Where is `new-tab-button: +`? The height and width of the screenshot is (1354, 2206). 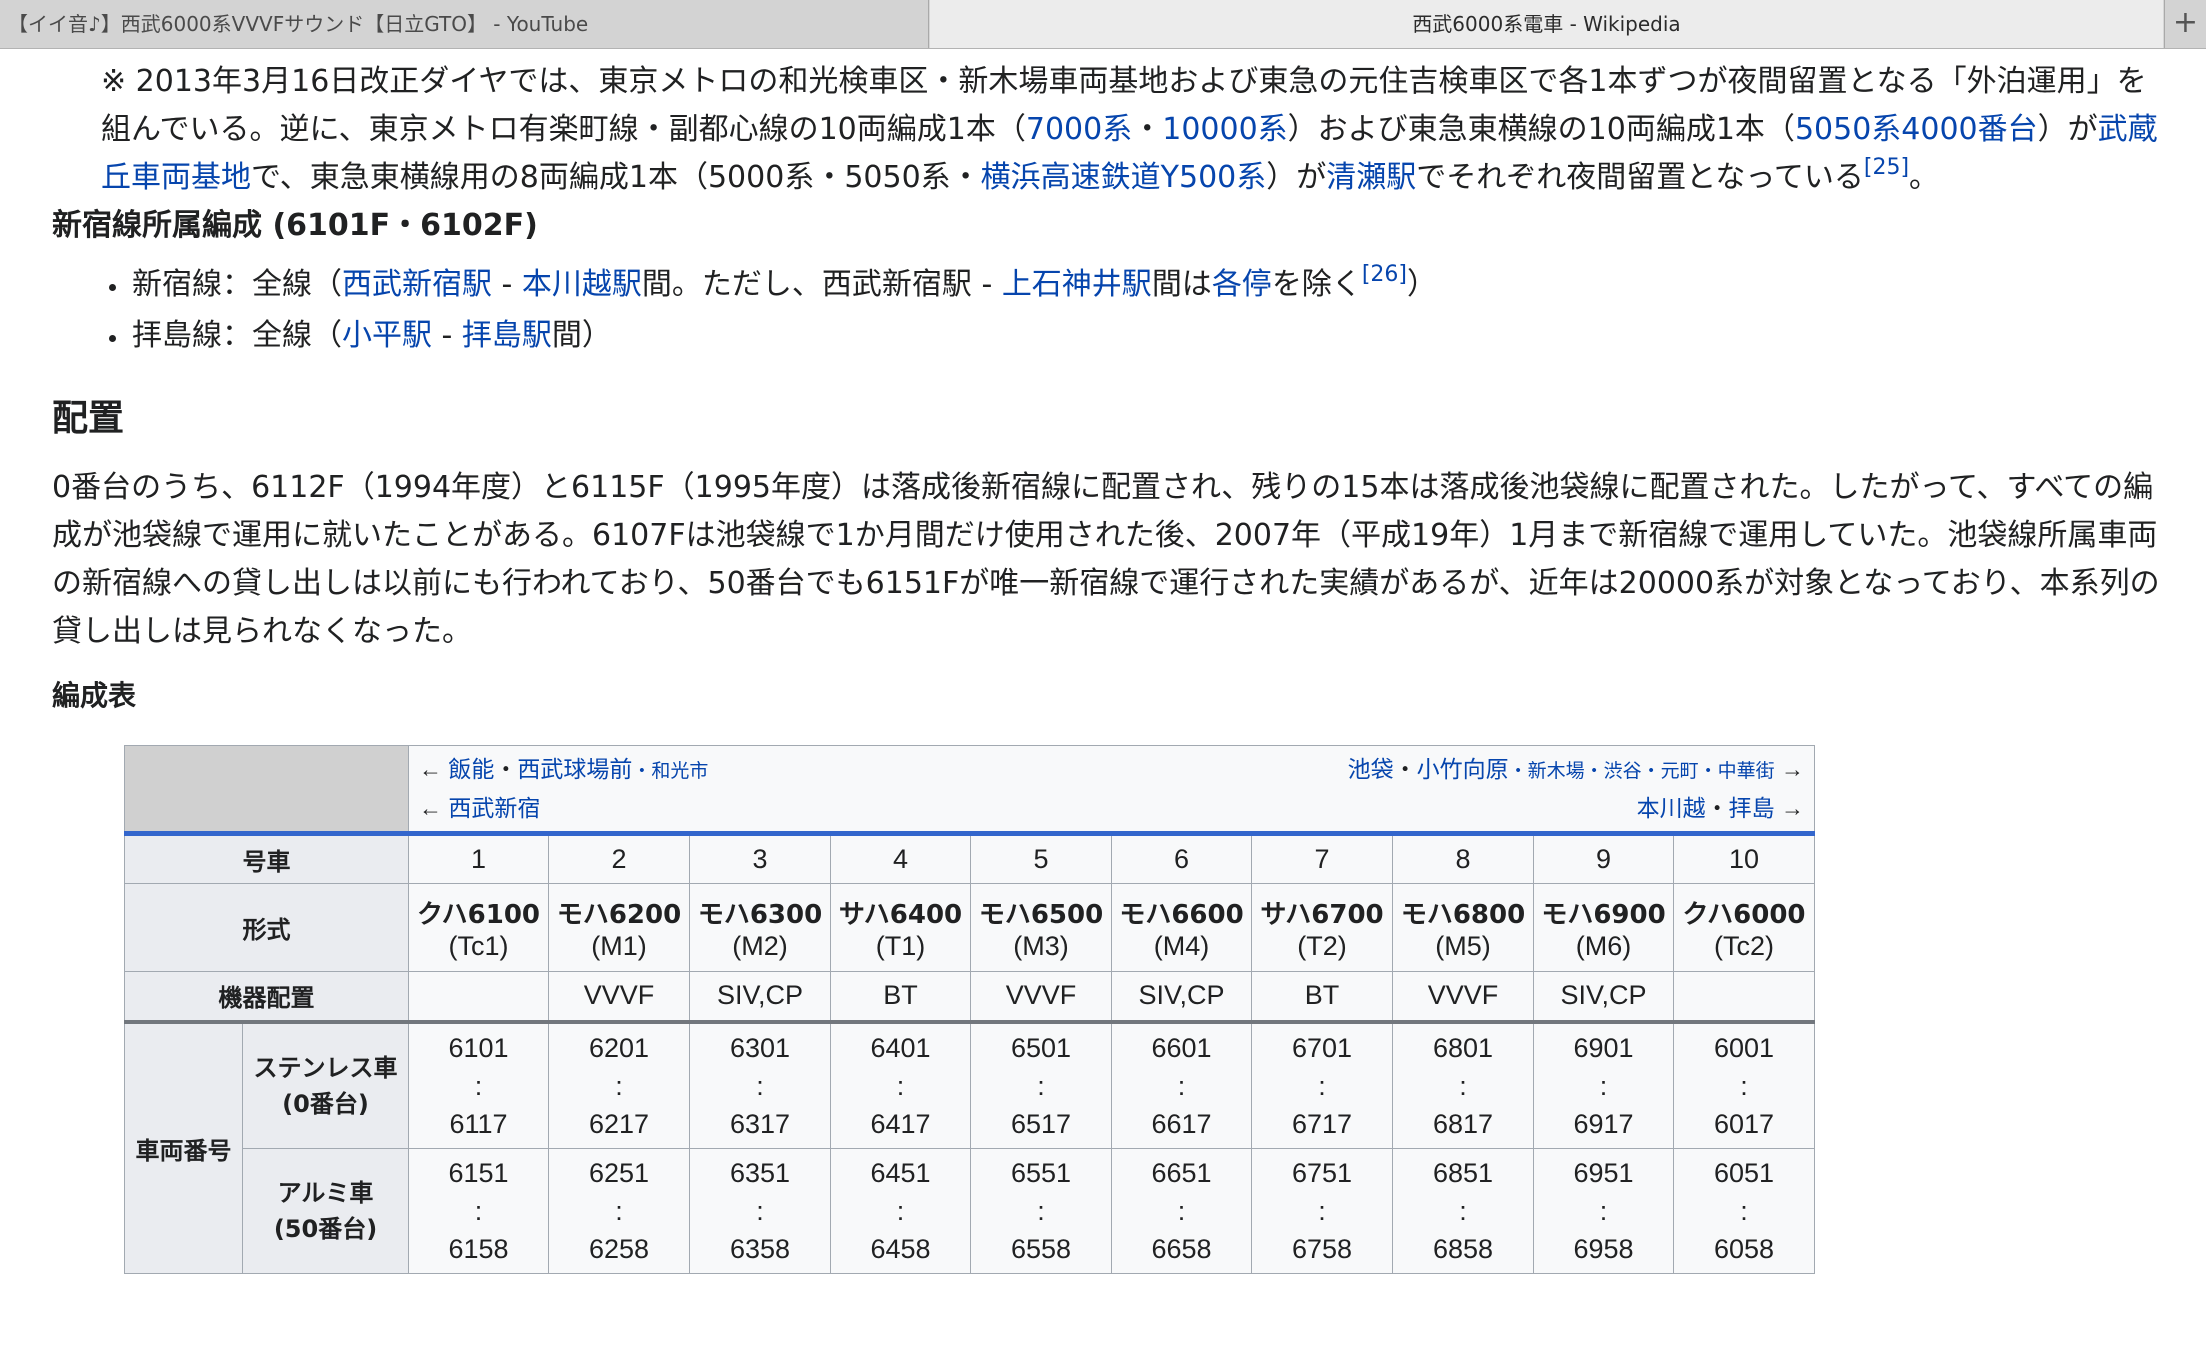 new-tab-button: + is located at coordinates (2185, 24).